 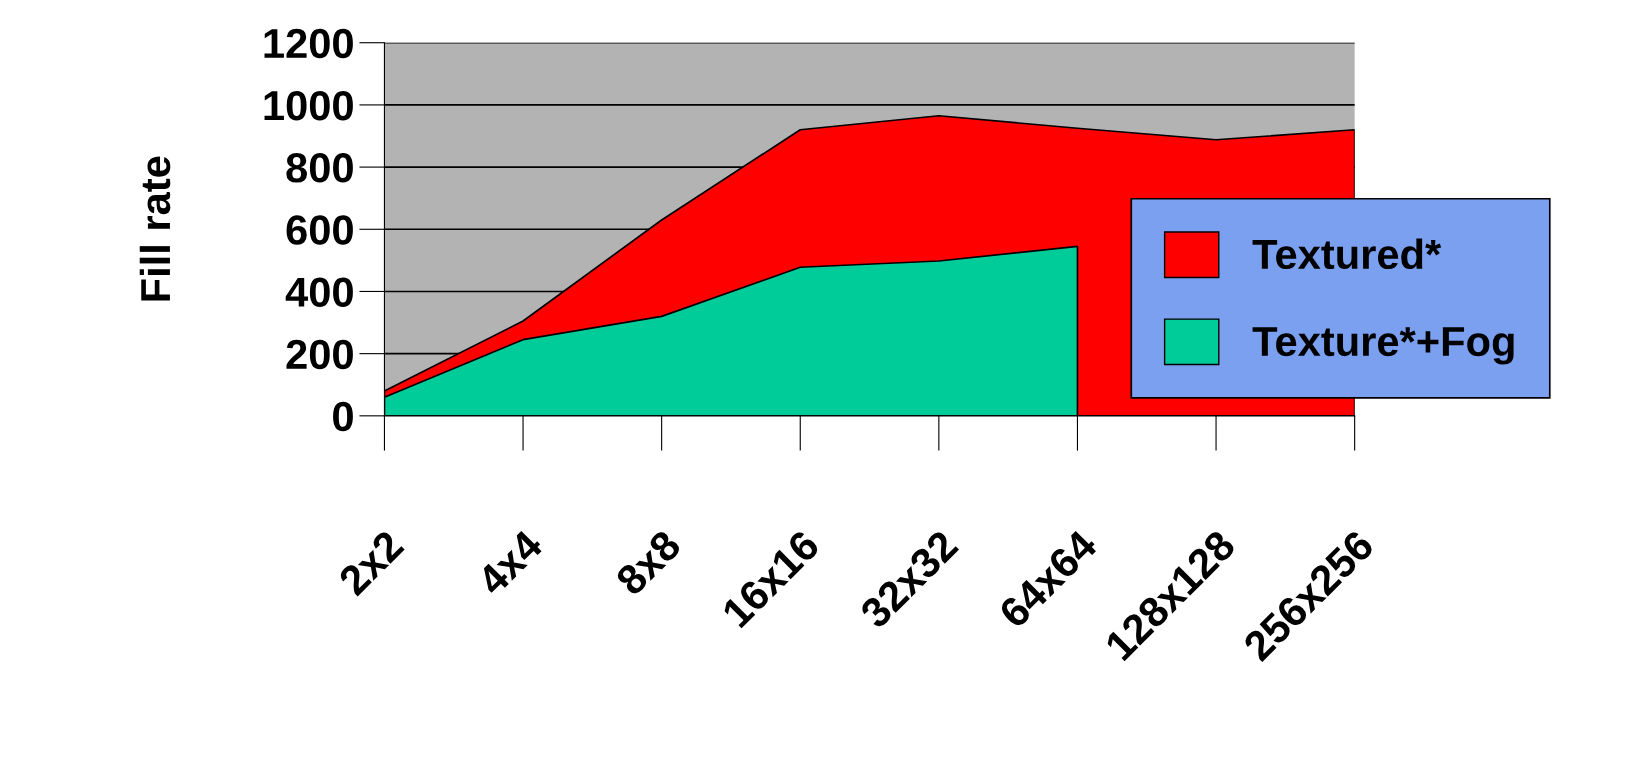 I want to click on y-tick-label: 600, so click(x=319, y=230).